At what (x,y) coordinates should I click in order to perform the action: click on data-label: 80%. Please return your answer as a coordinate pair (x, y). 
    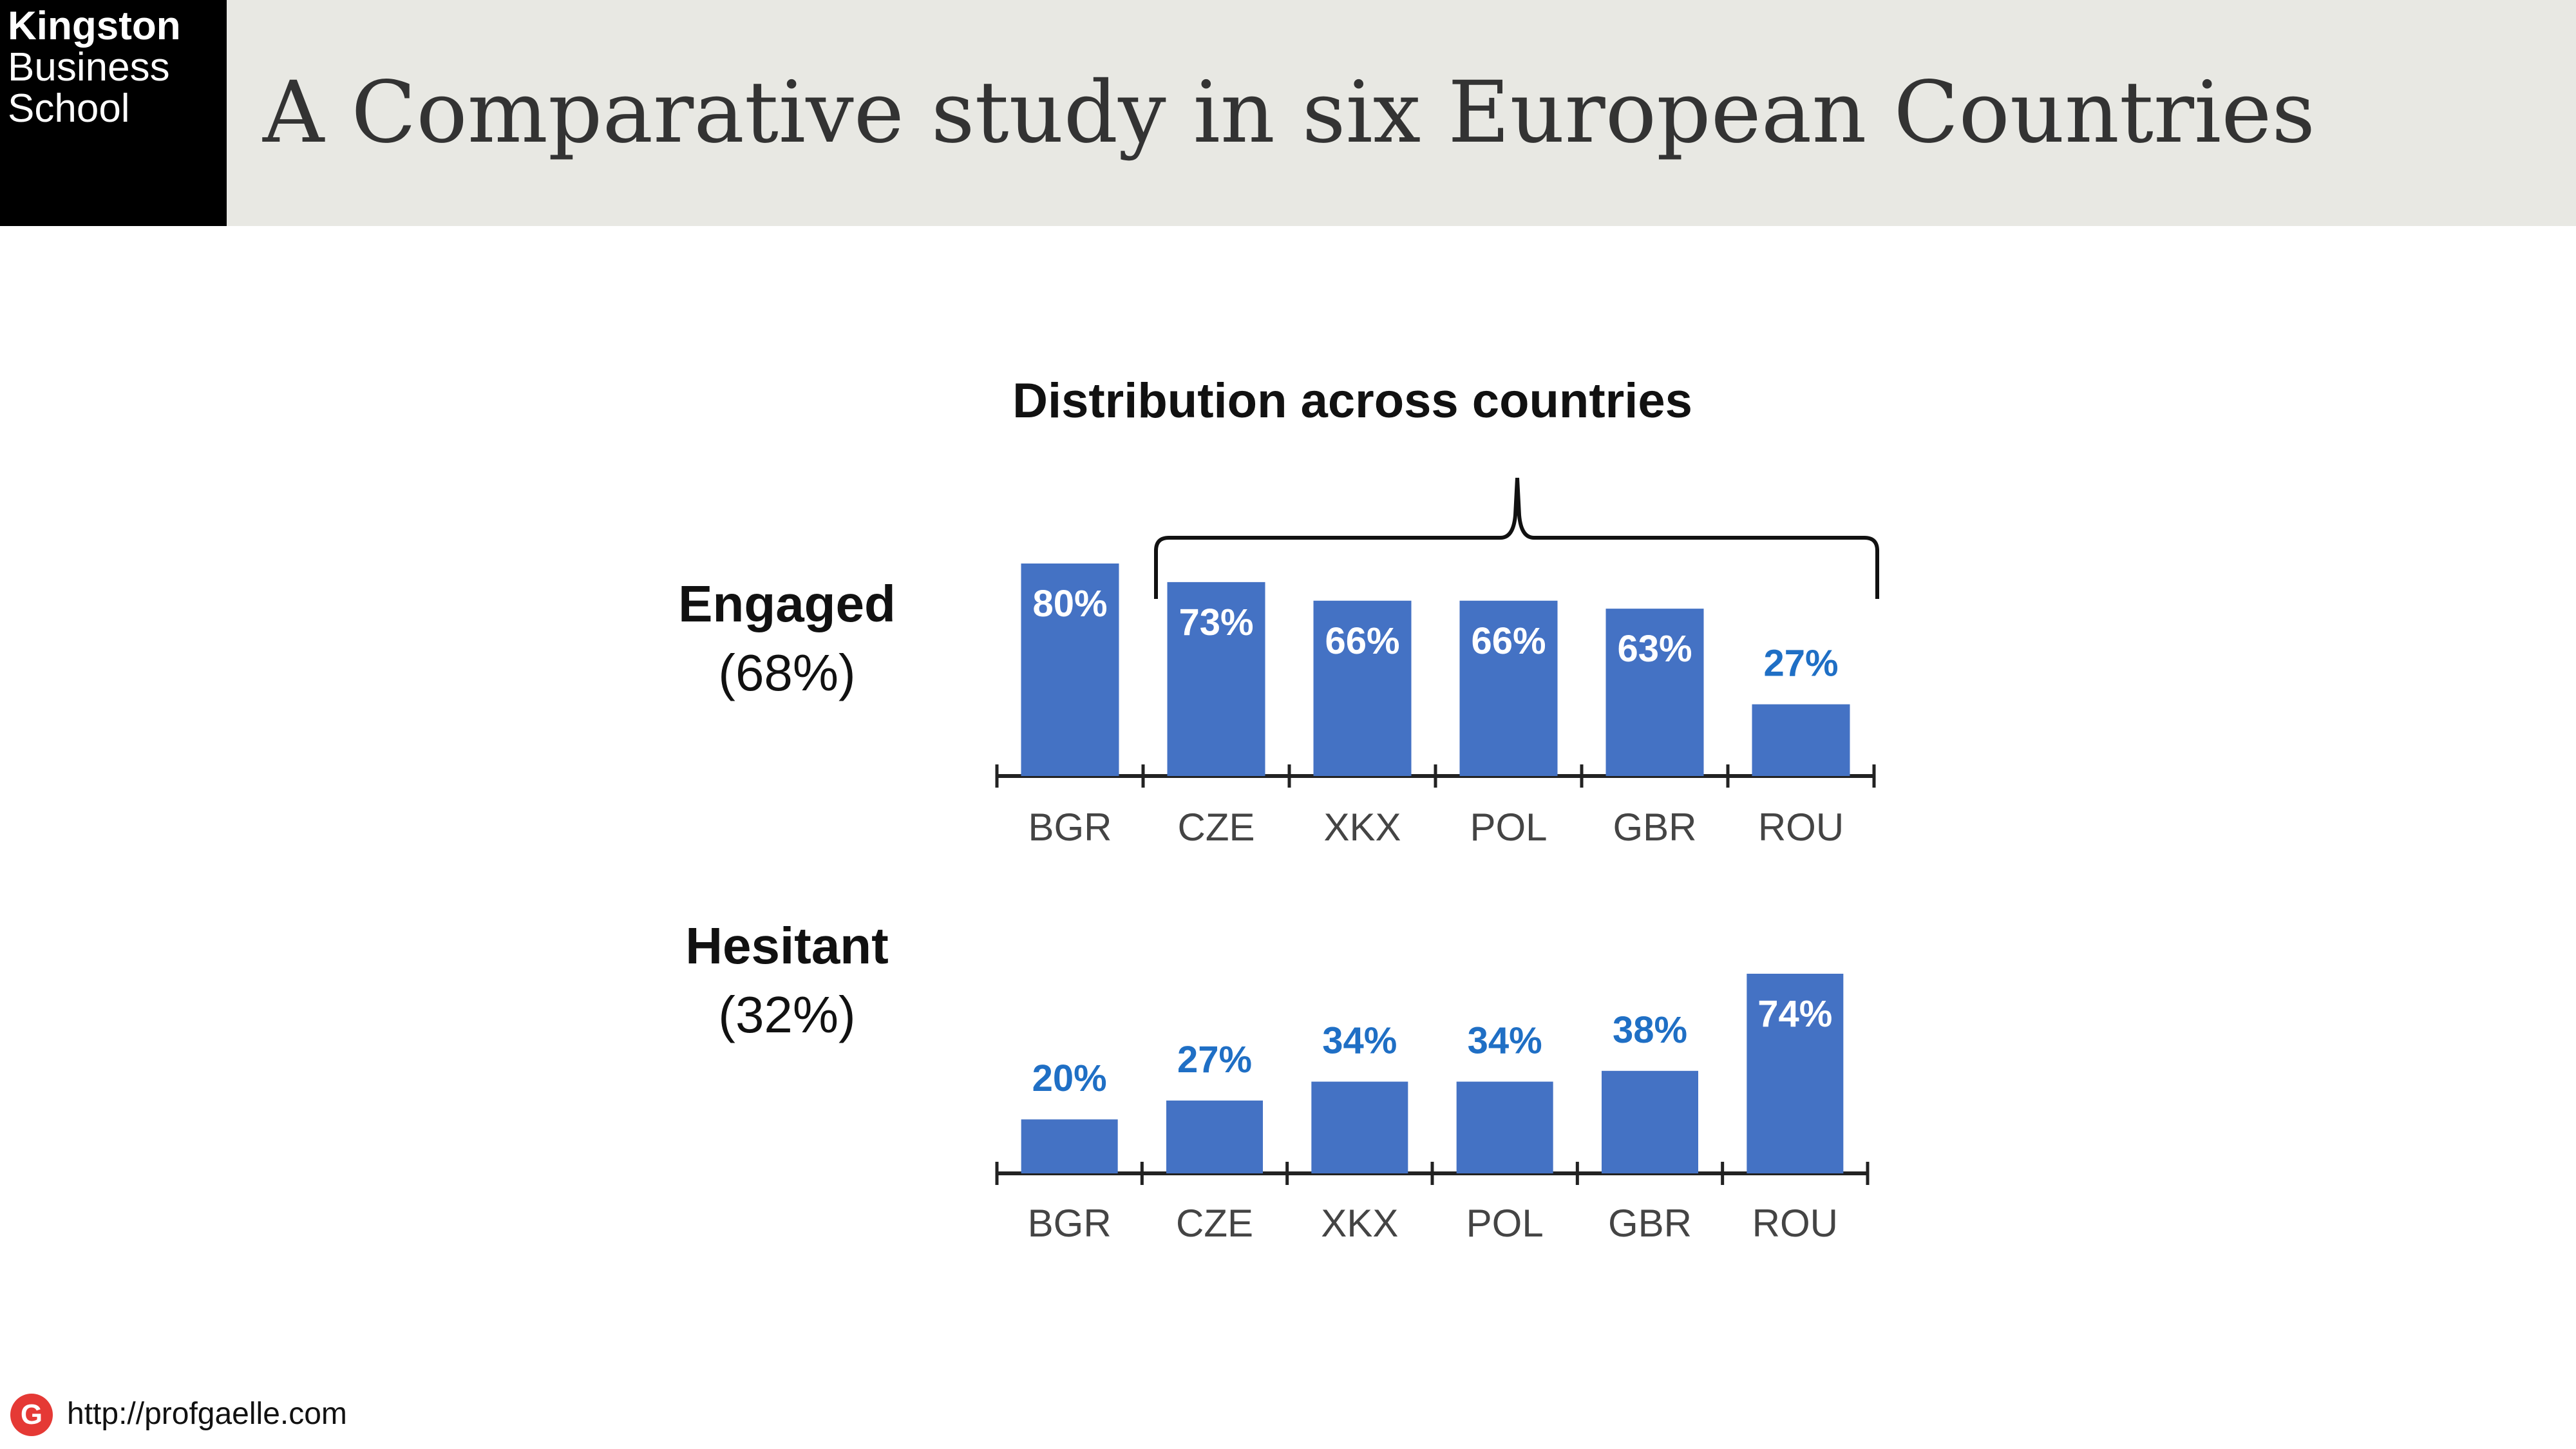
    Looking at the image, I should click on (1069, 604).